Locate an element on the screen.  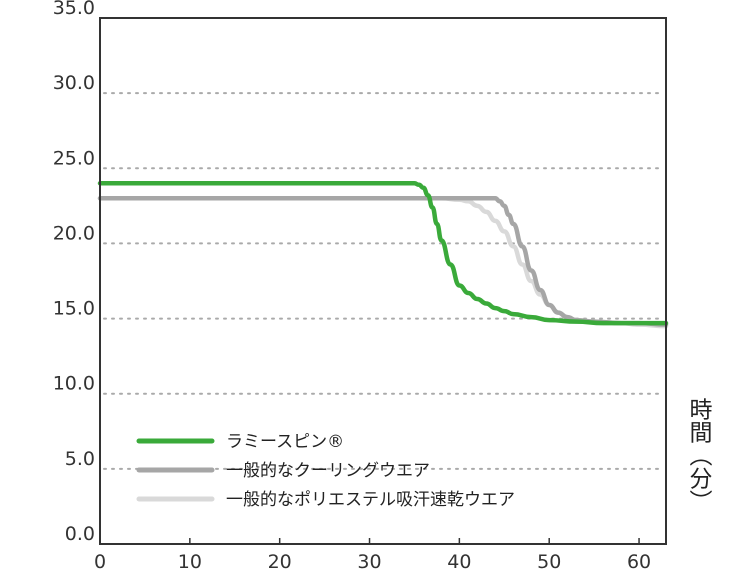
y-axis-ticks: 0.0 5.0 10.0 15.0 20.0 25.0 30.0 35.0 is located at coordinates (74, 272).